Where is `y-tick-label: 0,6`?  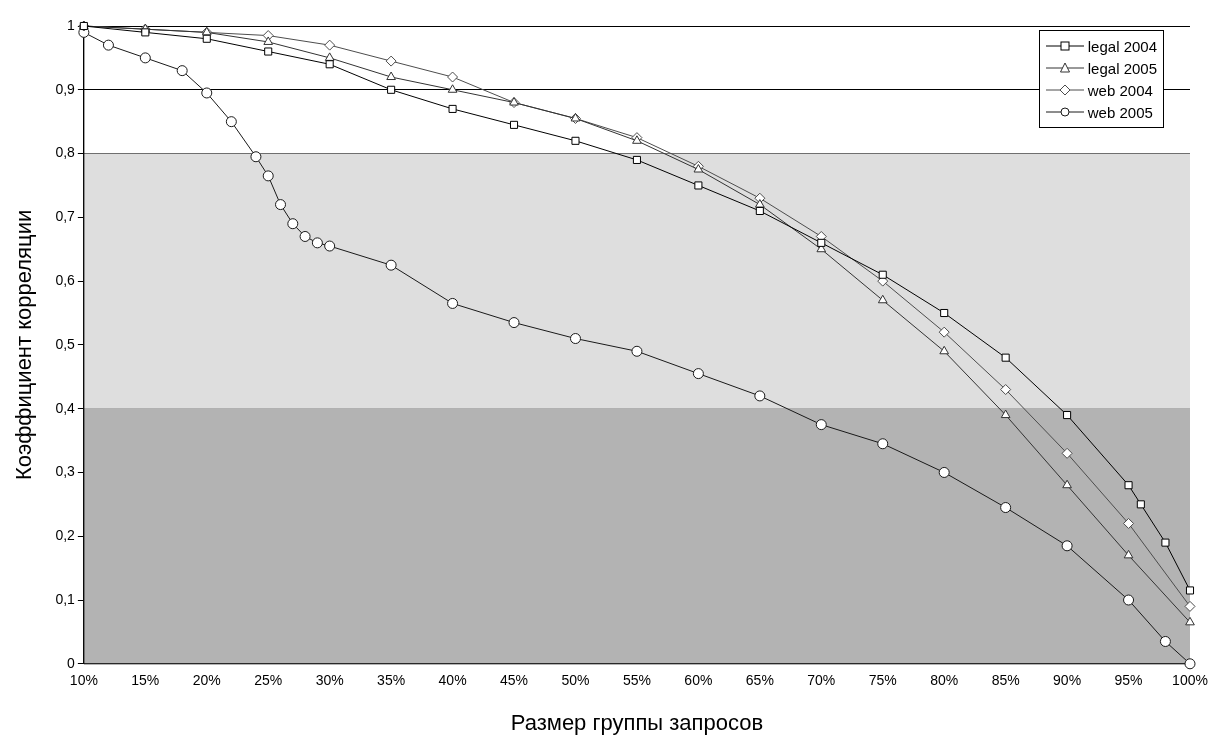
y-tick-label: 0,6 is located at coordinates (65, 279).